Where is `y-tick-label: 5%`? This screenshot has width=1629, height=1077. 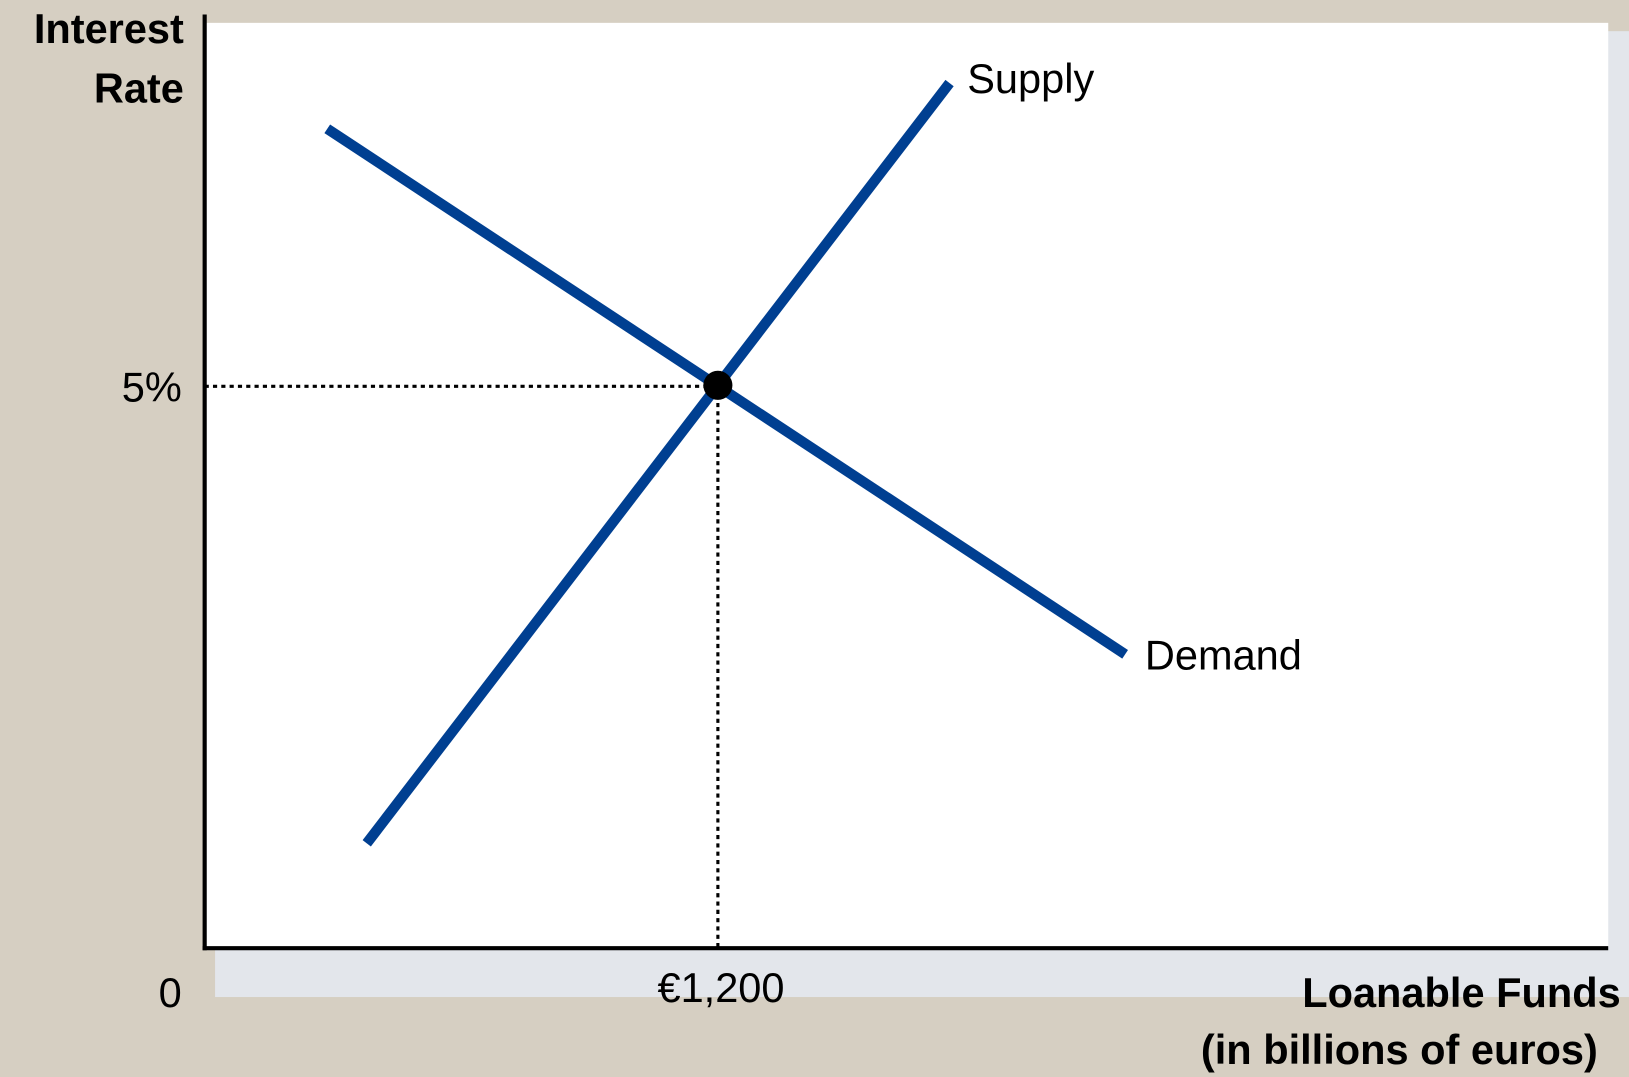 y-tick-label: 5% is located at coordinates (152, 386).